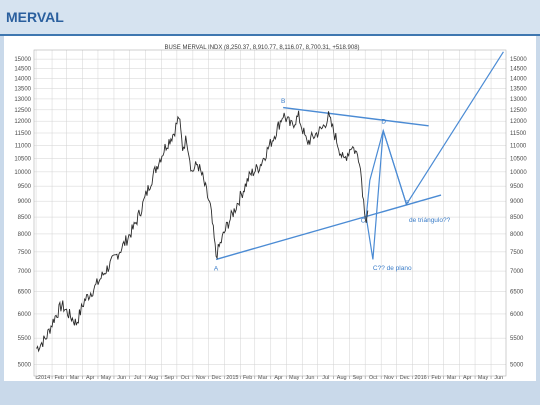  I want to click on left-y-tick-label: 7000, so click(25, 272).